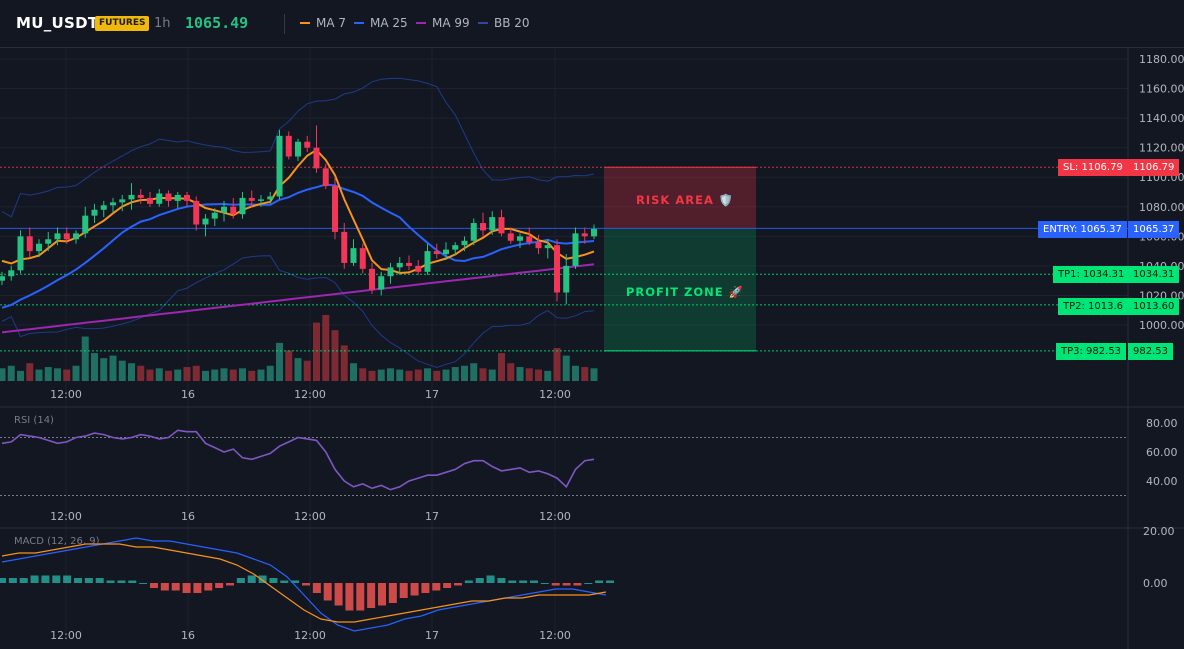 The image size is (1184, 649). I want to click on macd-tick-label: 0.00, so click(1155, 583).